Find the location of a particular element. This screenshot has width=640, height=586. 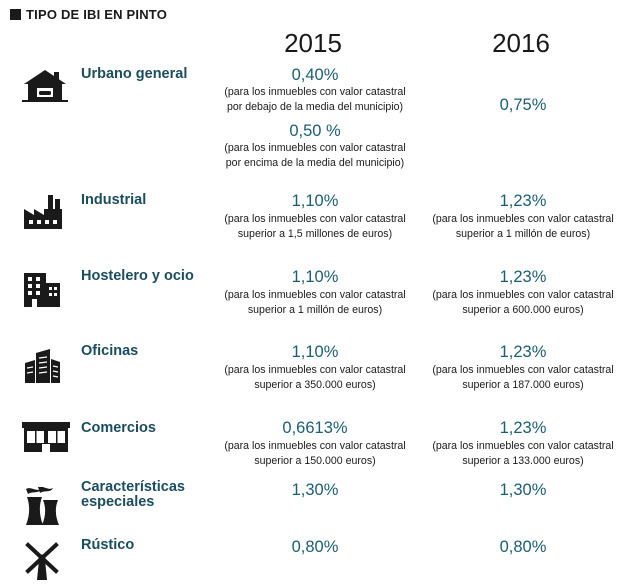

rate-2015-oficinas: 1,10% is located at coordinates (315, 352).